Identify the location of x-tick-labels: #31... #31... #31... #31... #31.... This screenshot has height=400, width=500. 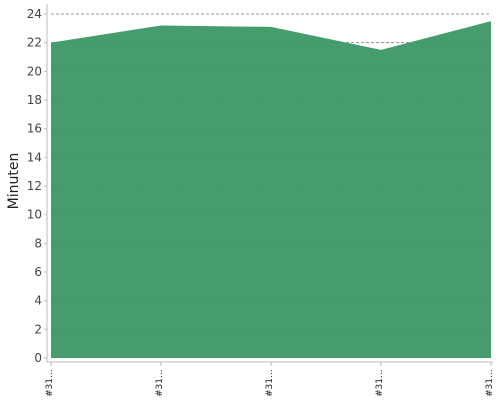
(270, 379).